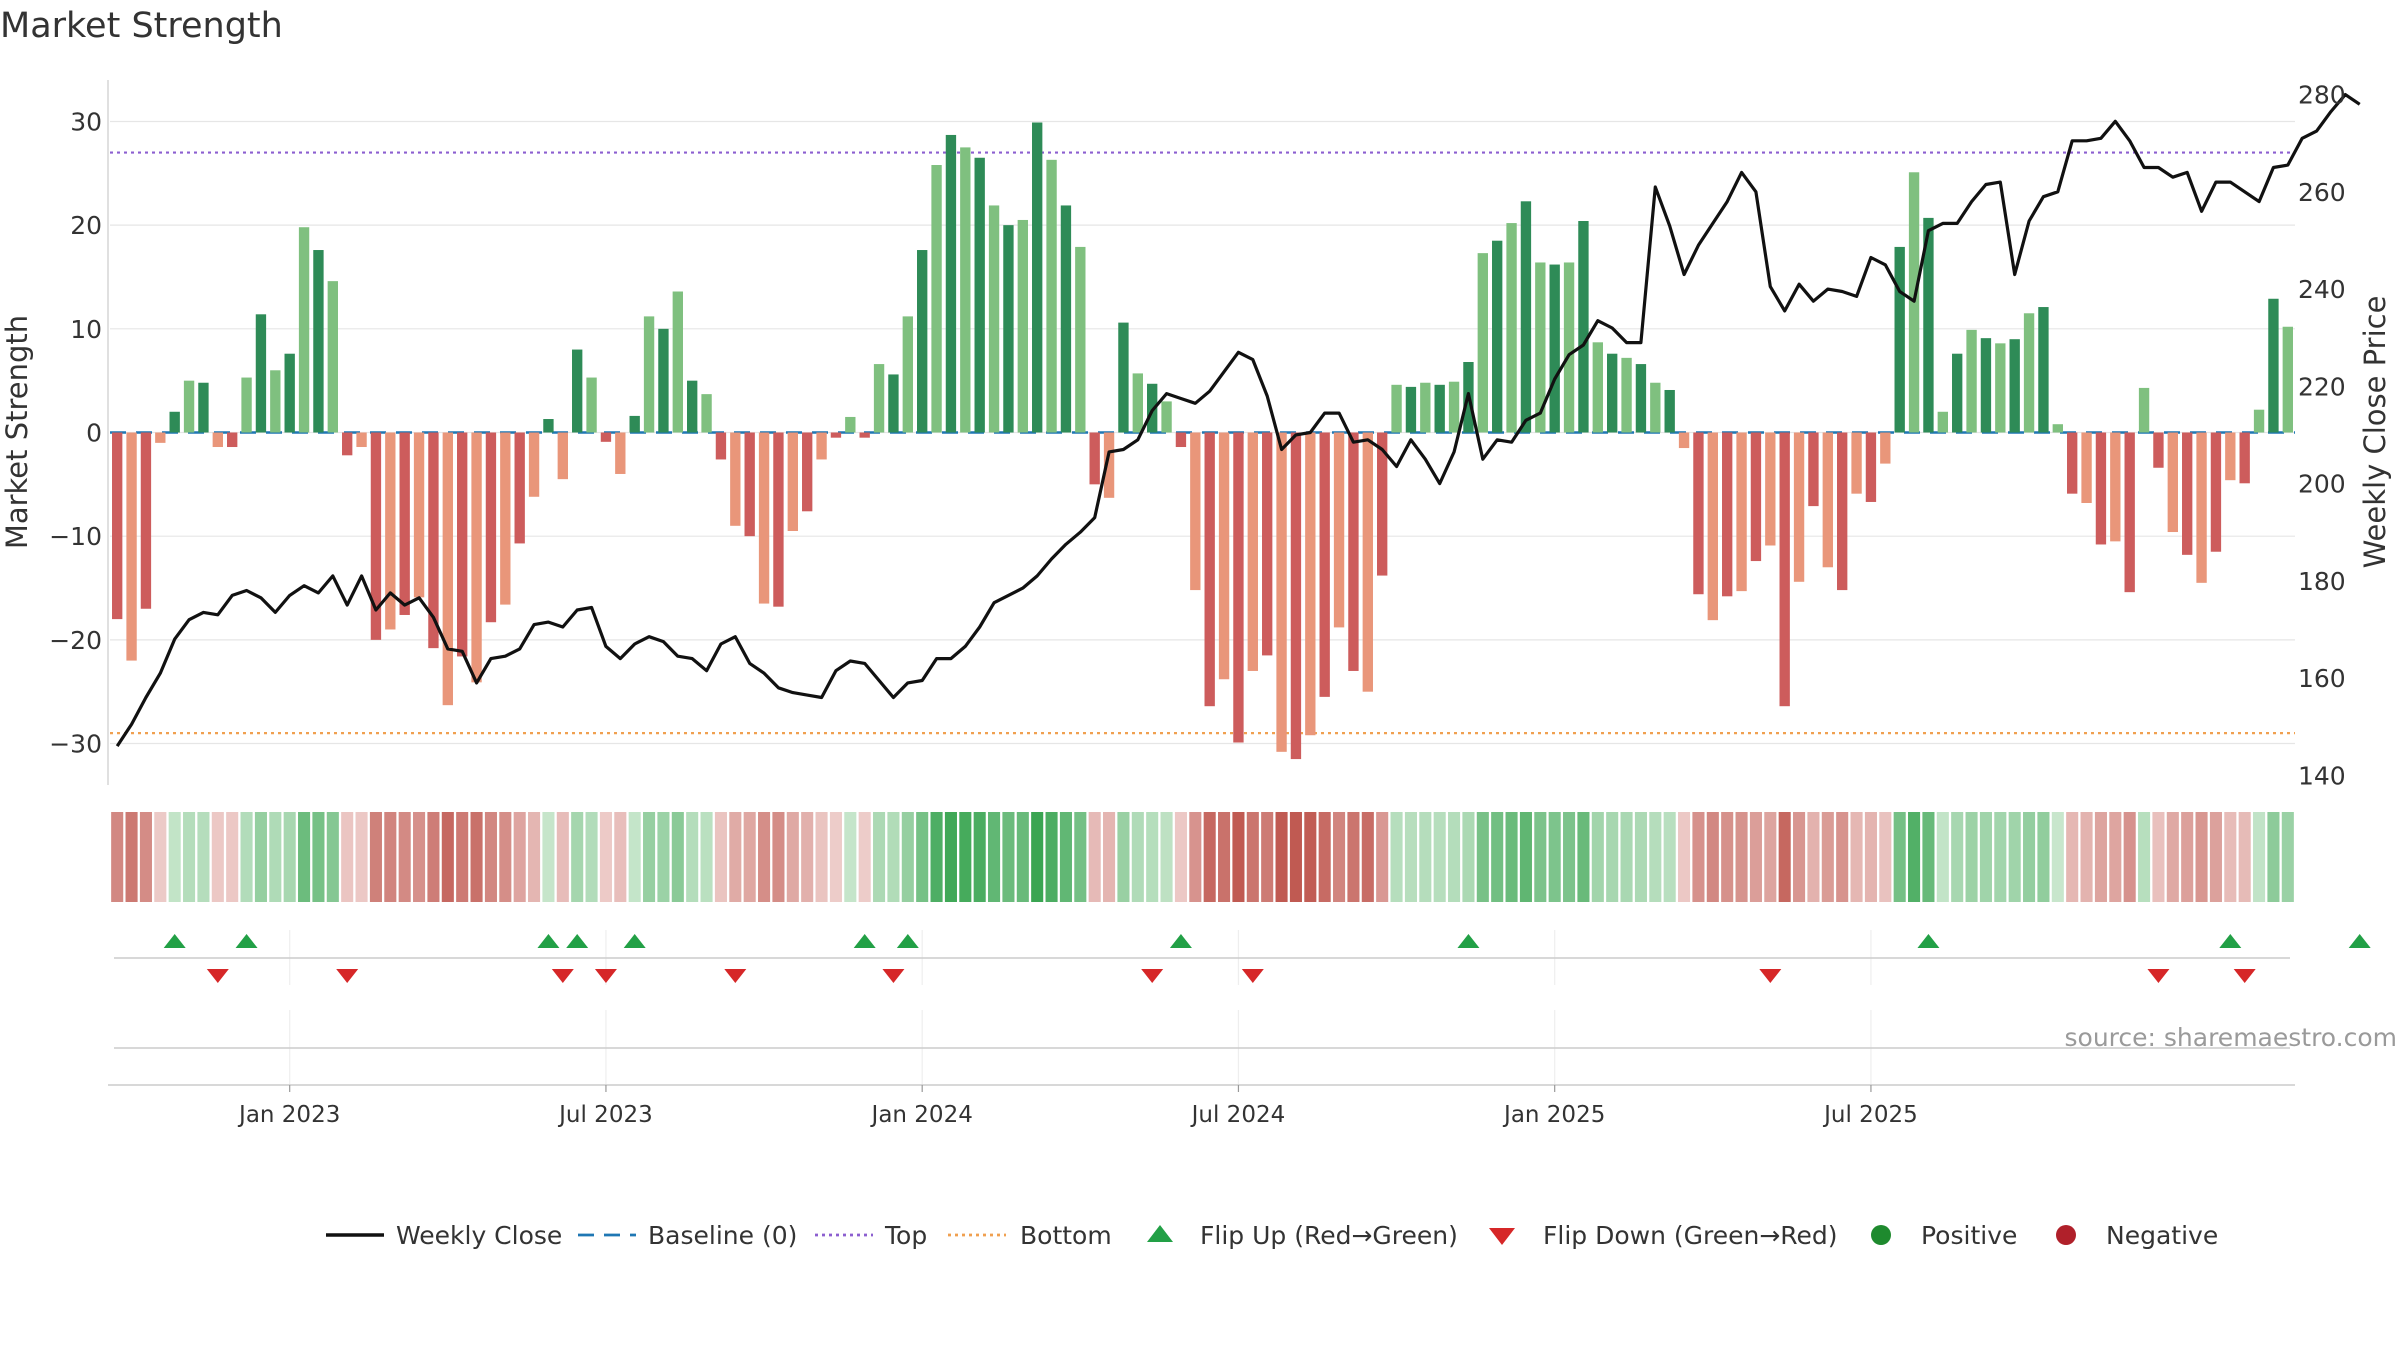 This screenshot has height=1350, width=2400. What do you see at coordinates (2322, 95) in the screenshot?
I see `right-tick-label: 280` at bounding box center [2322, 95].